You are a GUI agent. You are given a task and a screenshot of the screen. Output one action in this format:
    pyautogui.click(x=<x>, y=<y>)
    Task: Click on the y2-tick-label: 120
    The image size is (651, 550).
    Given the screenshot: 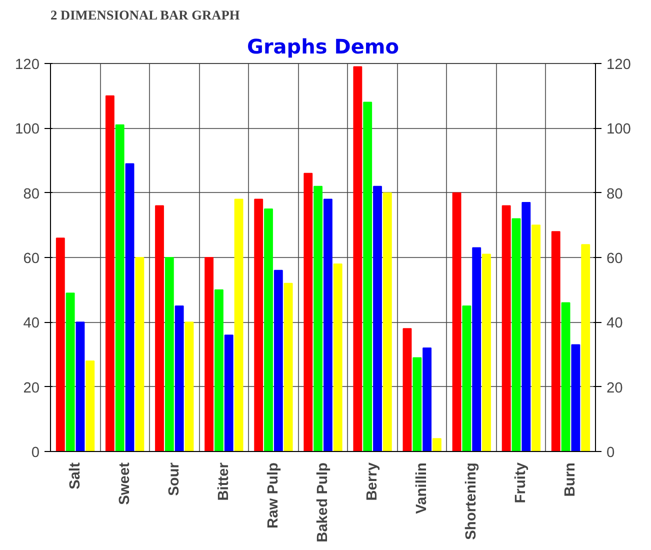 What is the action you would take?
    pyautogui.click(x=618, y=65)
    